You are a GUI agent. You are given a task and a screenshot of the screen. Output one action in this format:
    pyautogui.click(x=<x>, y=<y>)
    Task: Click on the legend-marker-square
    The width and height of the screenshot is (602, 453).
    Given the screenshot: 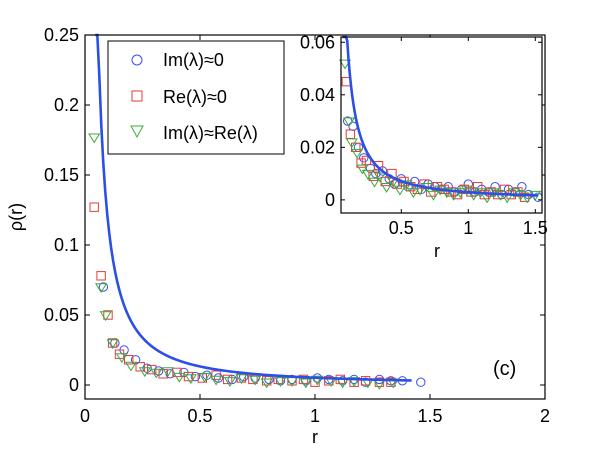 What is the action you would take?
    pyautogui.click(x=137, y=96)
    